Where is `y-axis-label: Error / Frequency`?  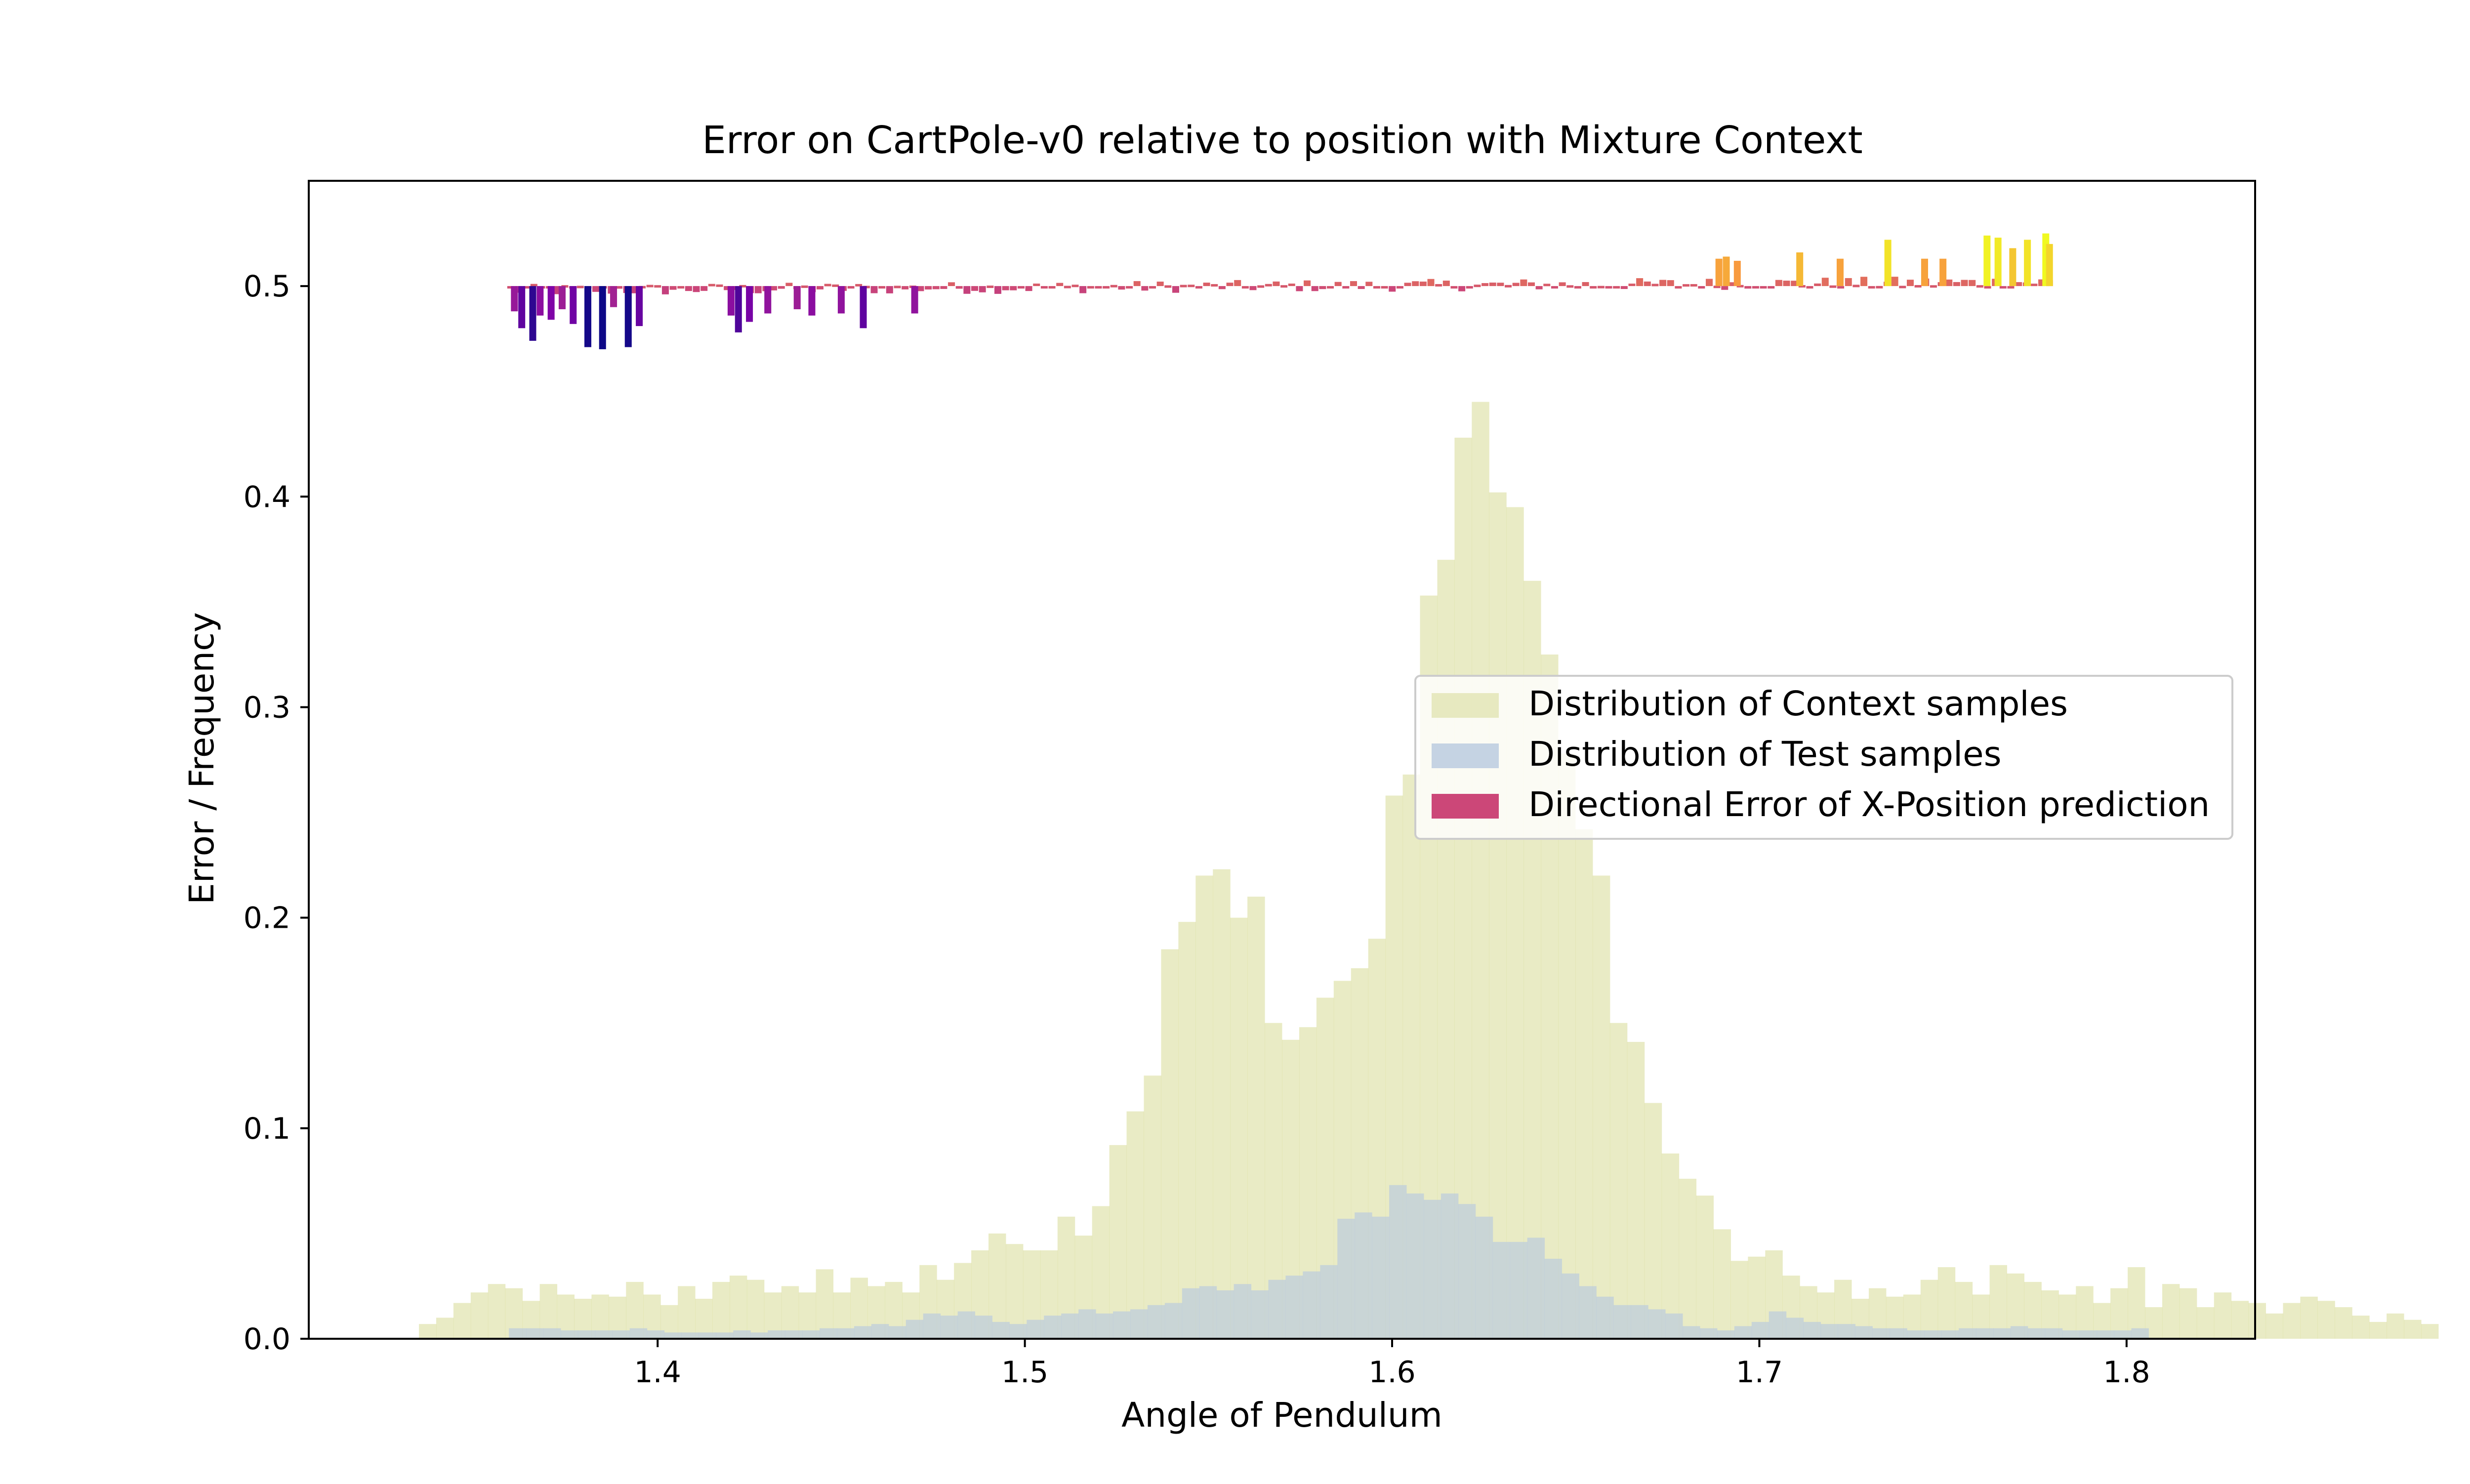 y-axis-label: Error / Frequency is located at coordinates (202, 758).